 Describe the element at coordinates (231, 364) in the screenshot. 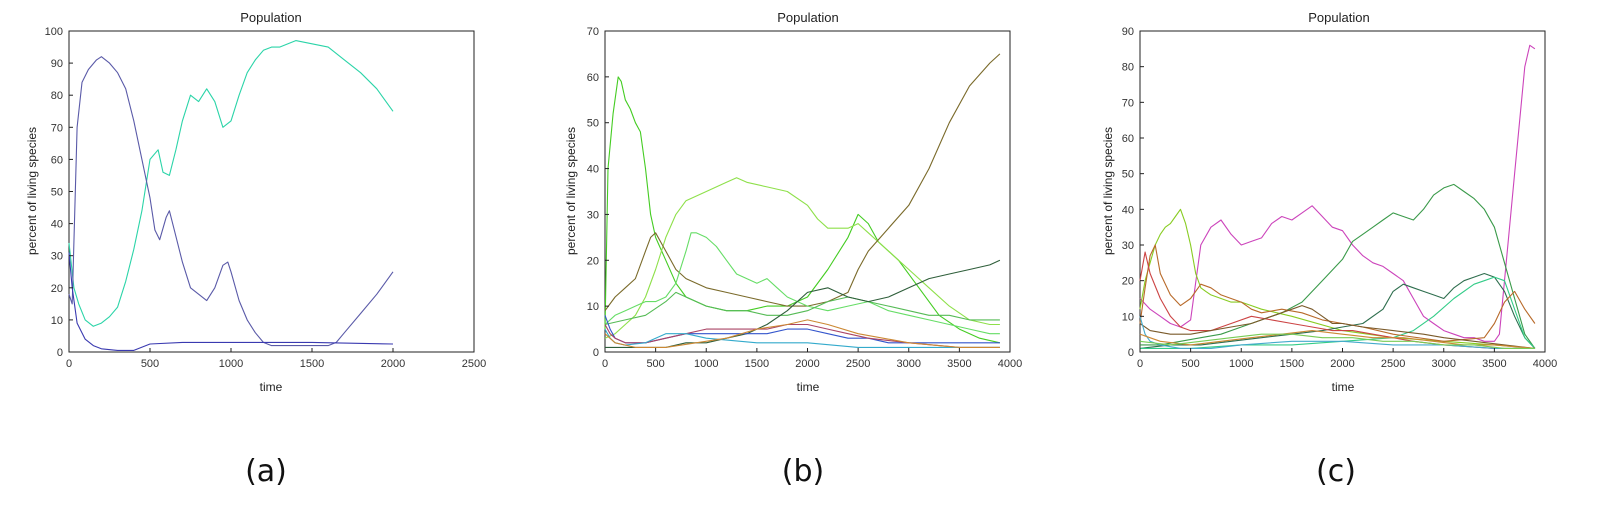

I see `chart-a-x-tick-label: 1000` at that location.